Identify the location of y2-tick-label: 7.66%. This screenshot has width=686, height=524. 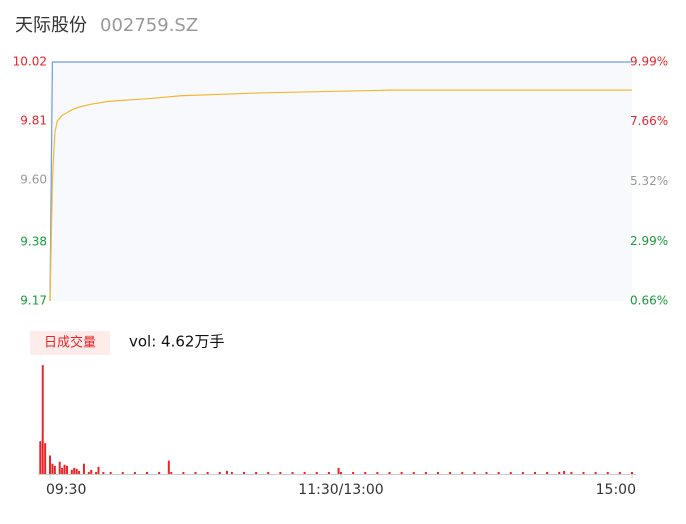
(649, 121).